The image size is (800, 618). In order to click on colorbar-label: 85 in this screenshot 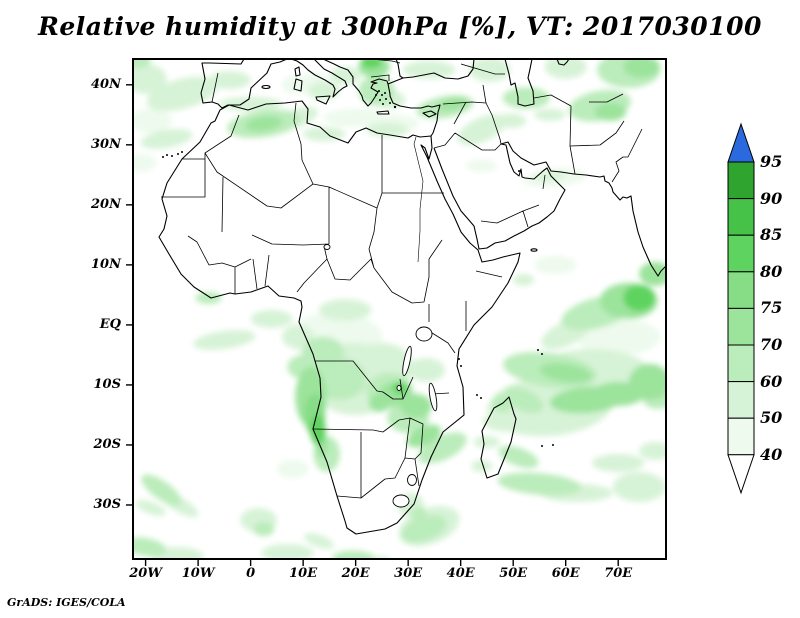, I will do `click(771, 235)`.